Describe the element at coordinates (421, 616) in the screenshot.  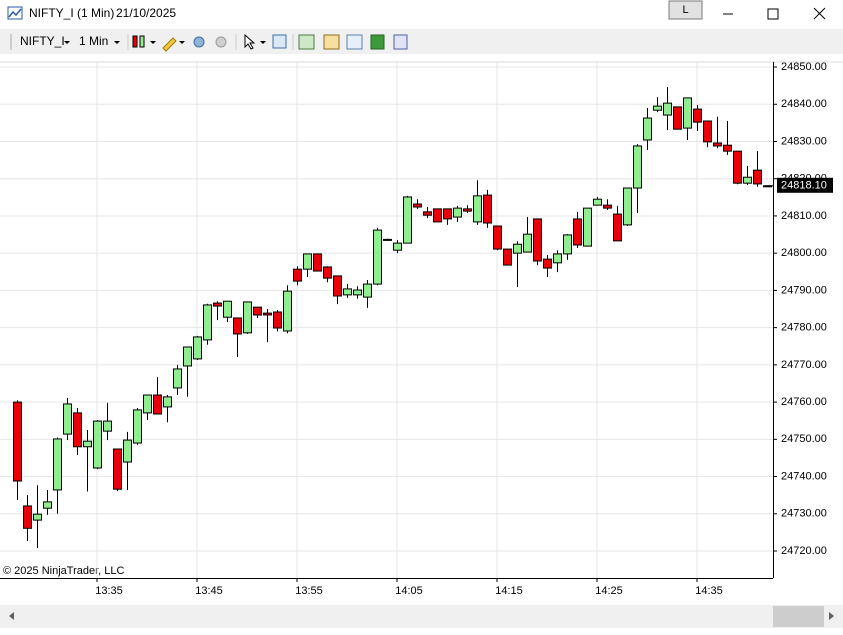
I see `scrollbar` at that location.